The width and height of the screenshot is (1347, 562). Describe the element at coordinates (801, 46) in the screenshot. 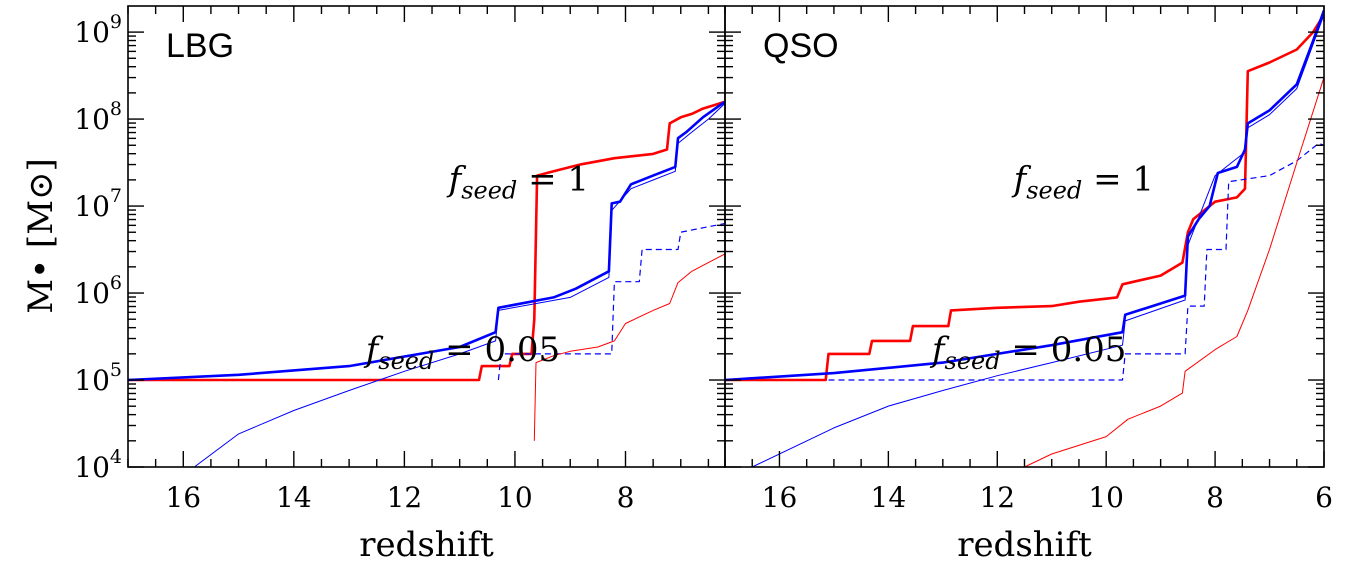

I see `panel-label: QSO` at that location.